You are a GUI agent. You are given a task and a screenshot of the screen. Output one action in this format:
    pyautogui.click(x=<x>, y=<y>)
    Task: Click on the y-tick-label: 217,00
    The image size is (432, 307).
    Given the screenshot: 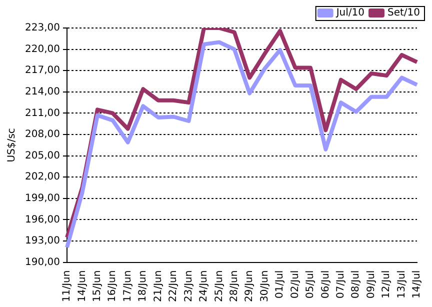 What is the action you would take?
    pyautogui.click(x=42, y=70)
    